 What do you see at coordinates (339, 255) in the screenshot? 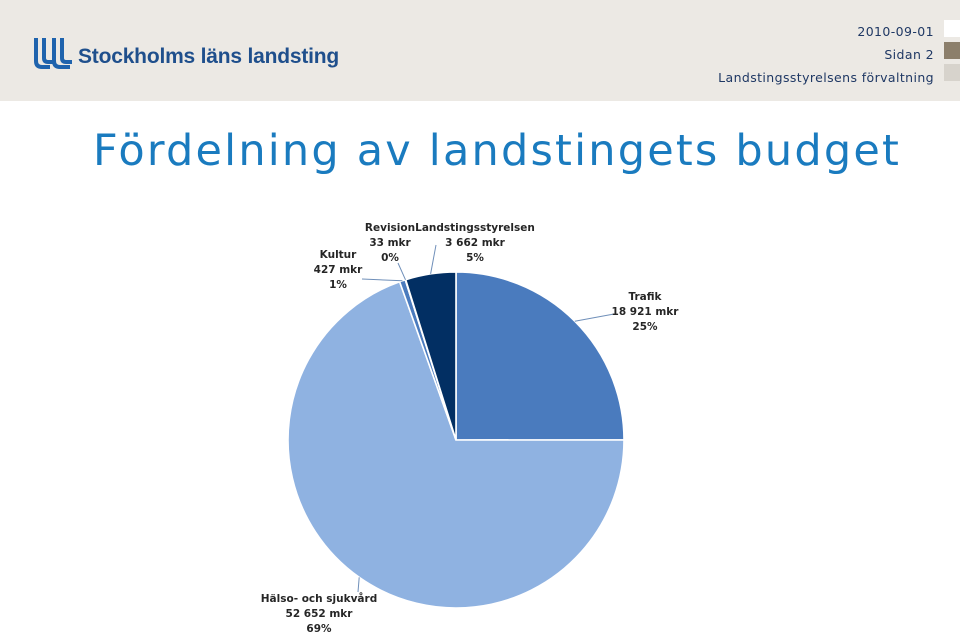
I see `slice-label-name: Kultur` at bounding box center [339, 255].